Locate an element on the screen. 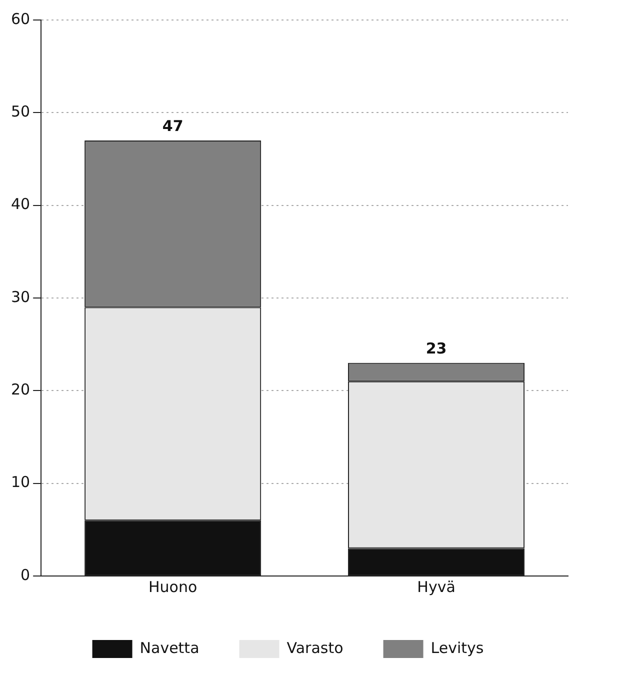 The width and height of the screenshot is (619, 679). y-tick-label: 50 is located at coordinates (20, 111).